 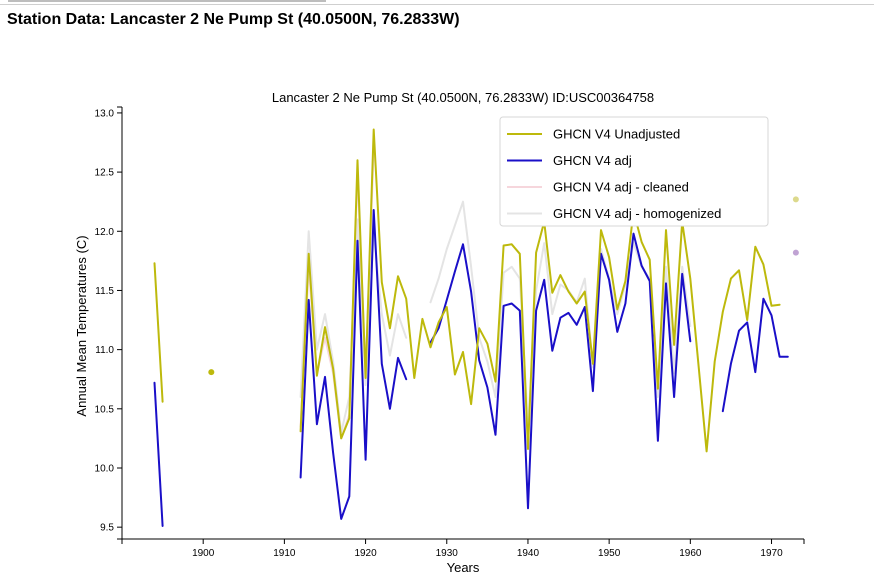 I want to click on x-tick-label: 1900, so click(x=203, y=553).